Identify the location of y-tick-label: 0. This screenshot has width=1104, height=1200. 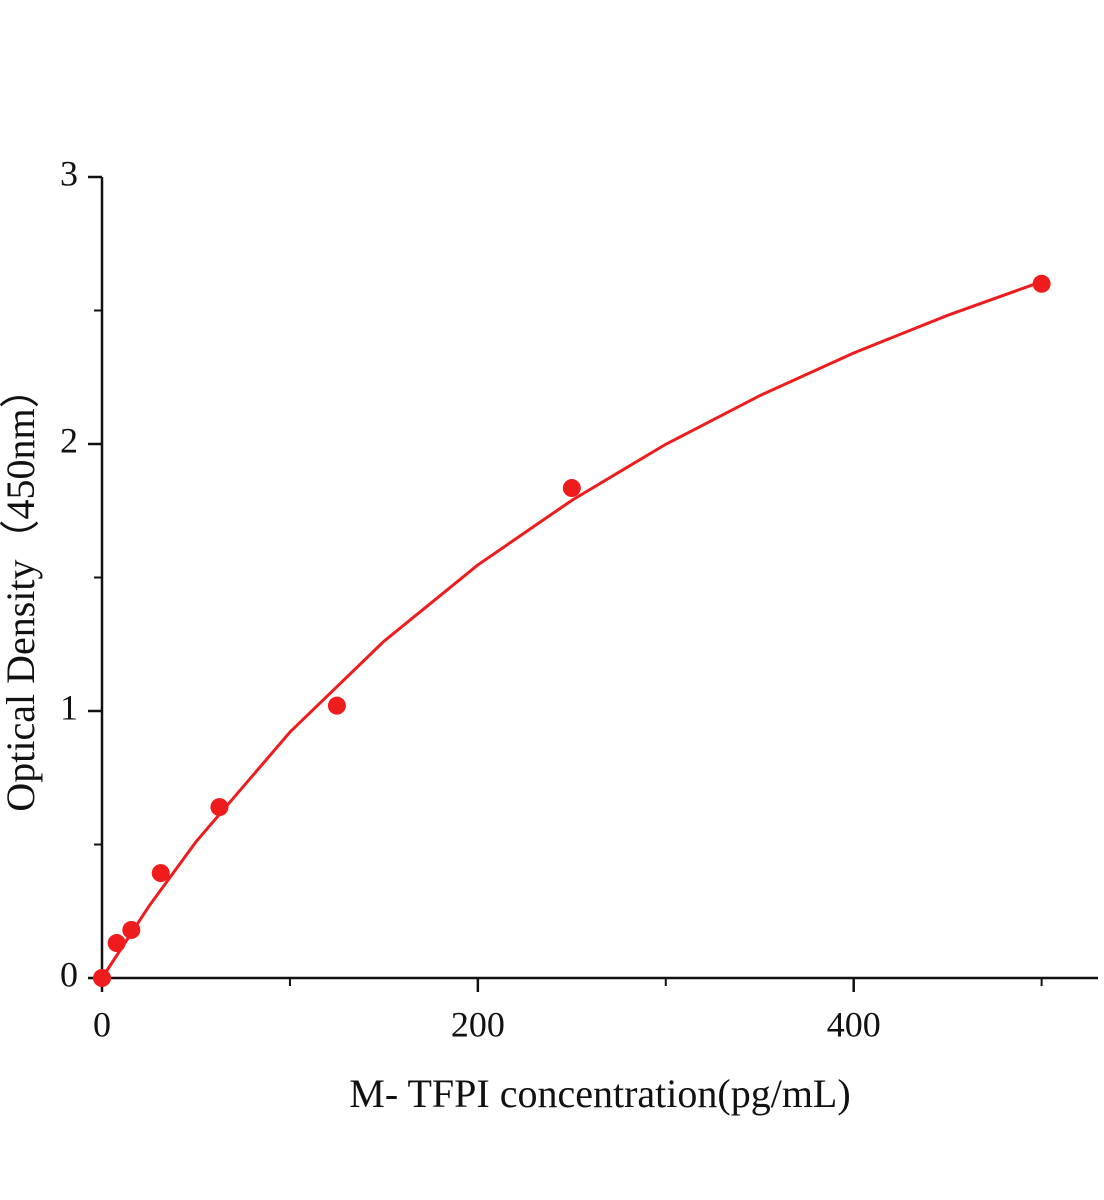
(69, 974).